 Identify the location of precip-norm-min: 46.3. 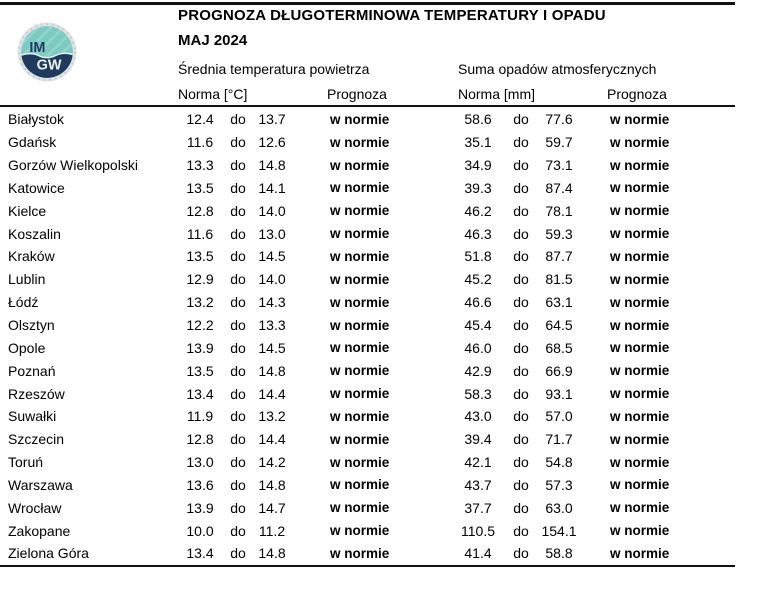
(478, 233).